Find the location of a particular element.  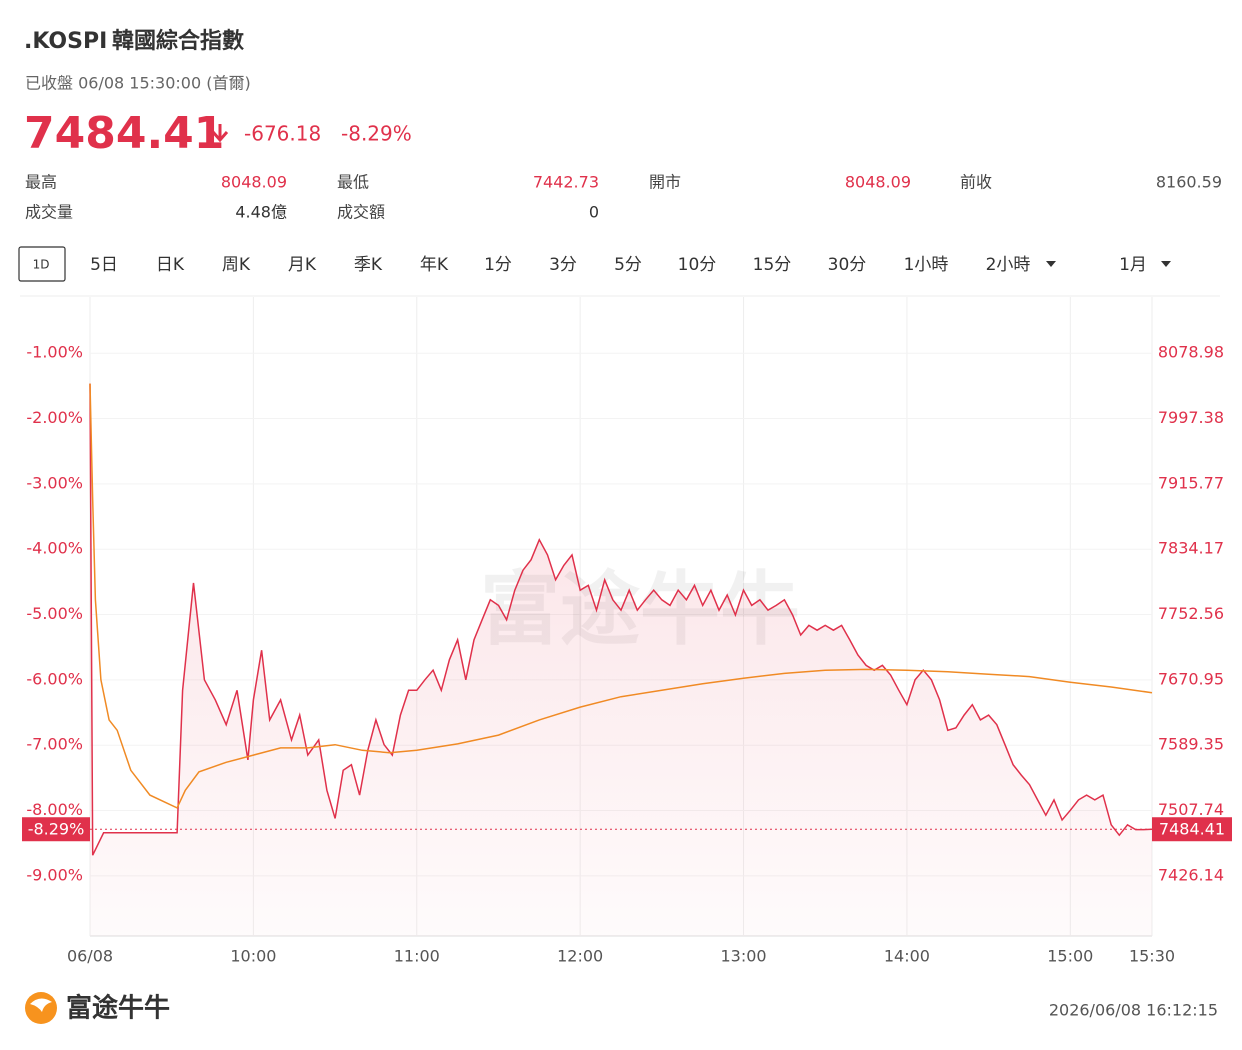

last-price-label: 7484.41 is located at coordinates (1192, 829).